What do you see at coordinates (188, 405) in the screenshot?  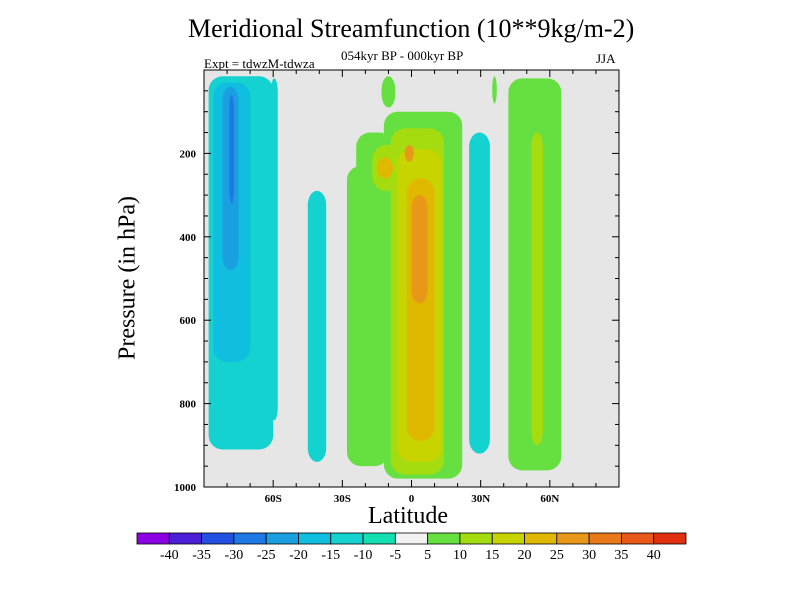 I see `y-tick-label: 800` at bounding box center [188, 405].